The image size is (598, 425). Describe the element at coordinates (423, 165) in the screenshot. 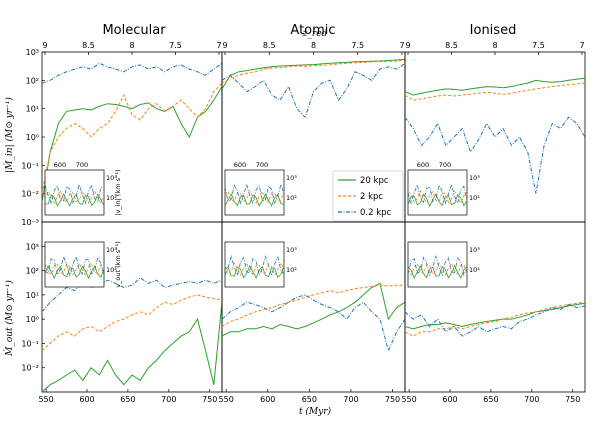

I see `inset-x-tick-label-inflow-ionised-0: 600` at that location.